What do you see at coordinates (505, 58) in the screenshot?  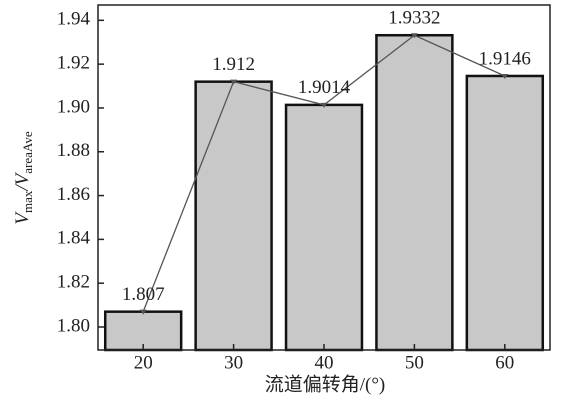 I see `data-label: 1.9146` at bounding box center [505, 58].